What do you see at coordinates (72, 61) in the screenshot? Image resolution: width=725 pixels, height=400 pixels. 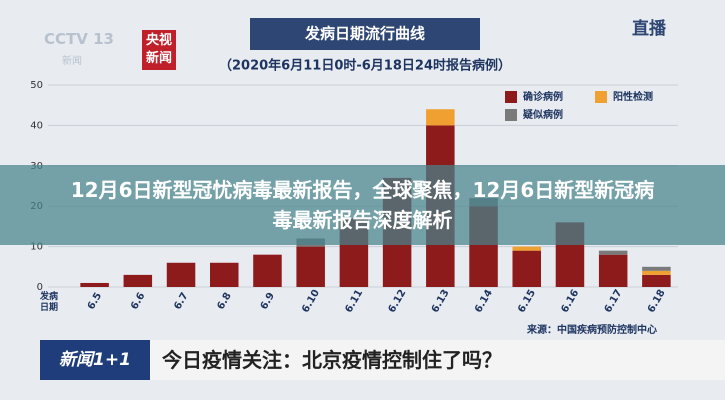 I see `channel-sub: 新闻` at bounding box center [72, 61].